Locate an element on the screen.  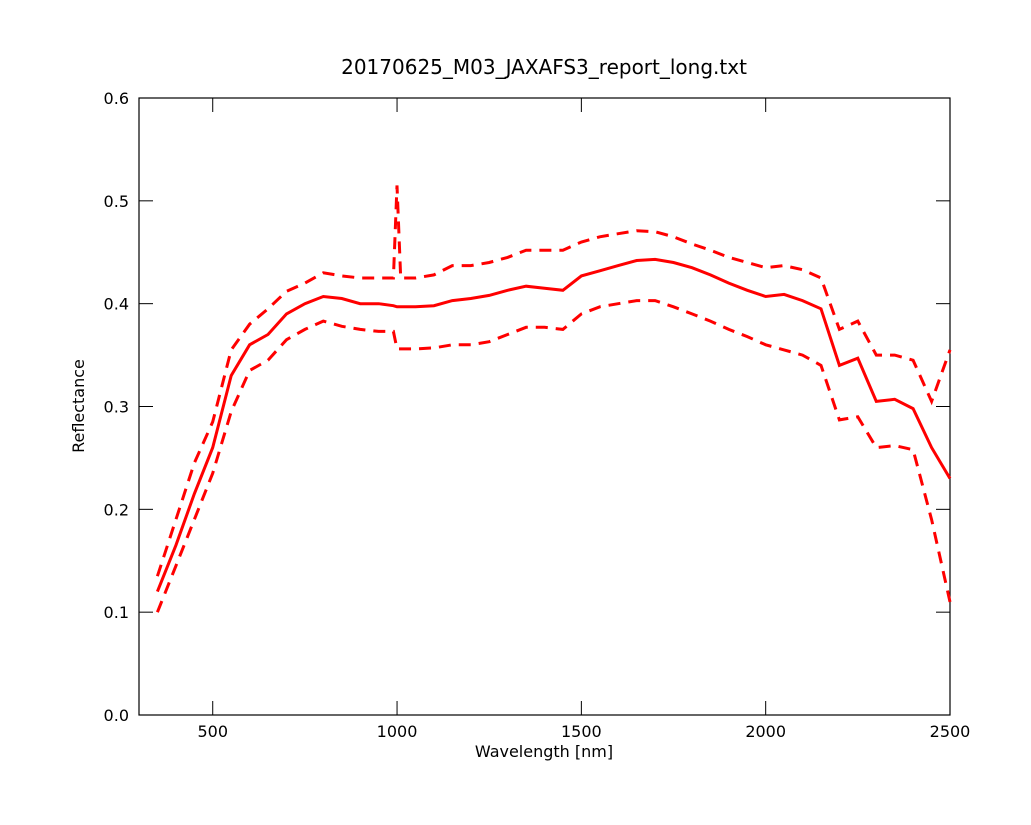
x-tick-label: 1000 is located at coordinates (397, 731).